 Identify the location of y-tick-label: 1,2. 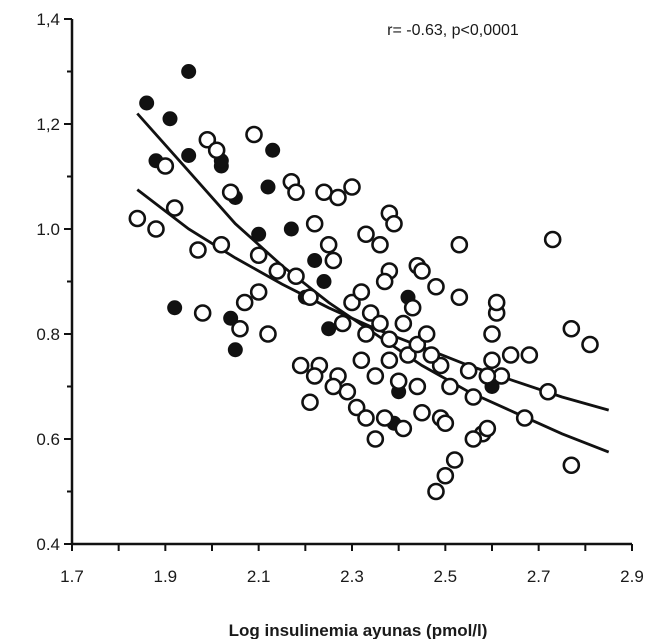
(48, 124).